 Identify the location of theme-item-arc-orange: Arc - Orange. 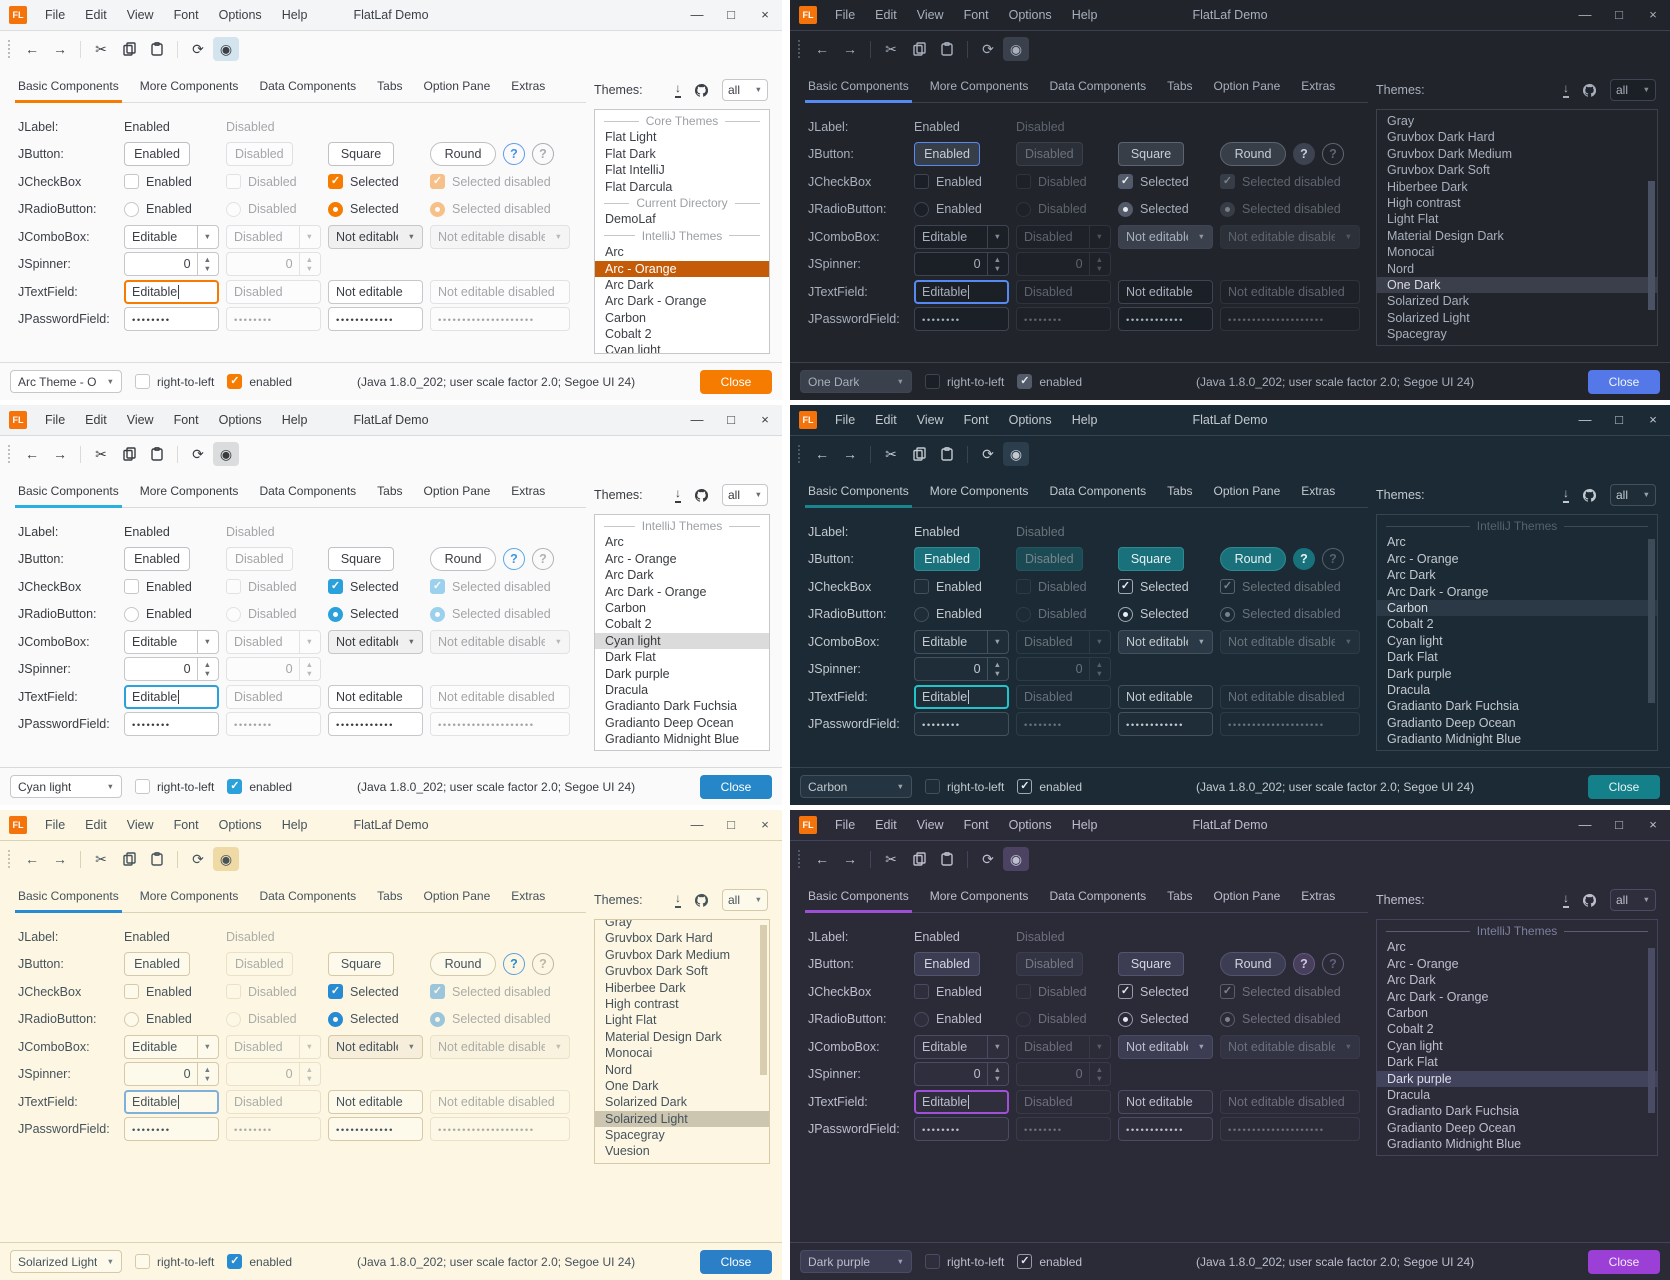
(1423, 558).